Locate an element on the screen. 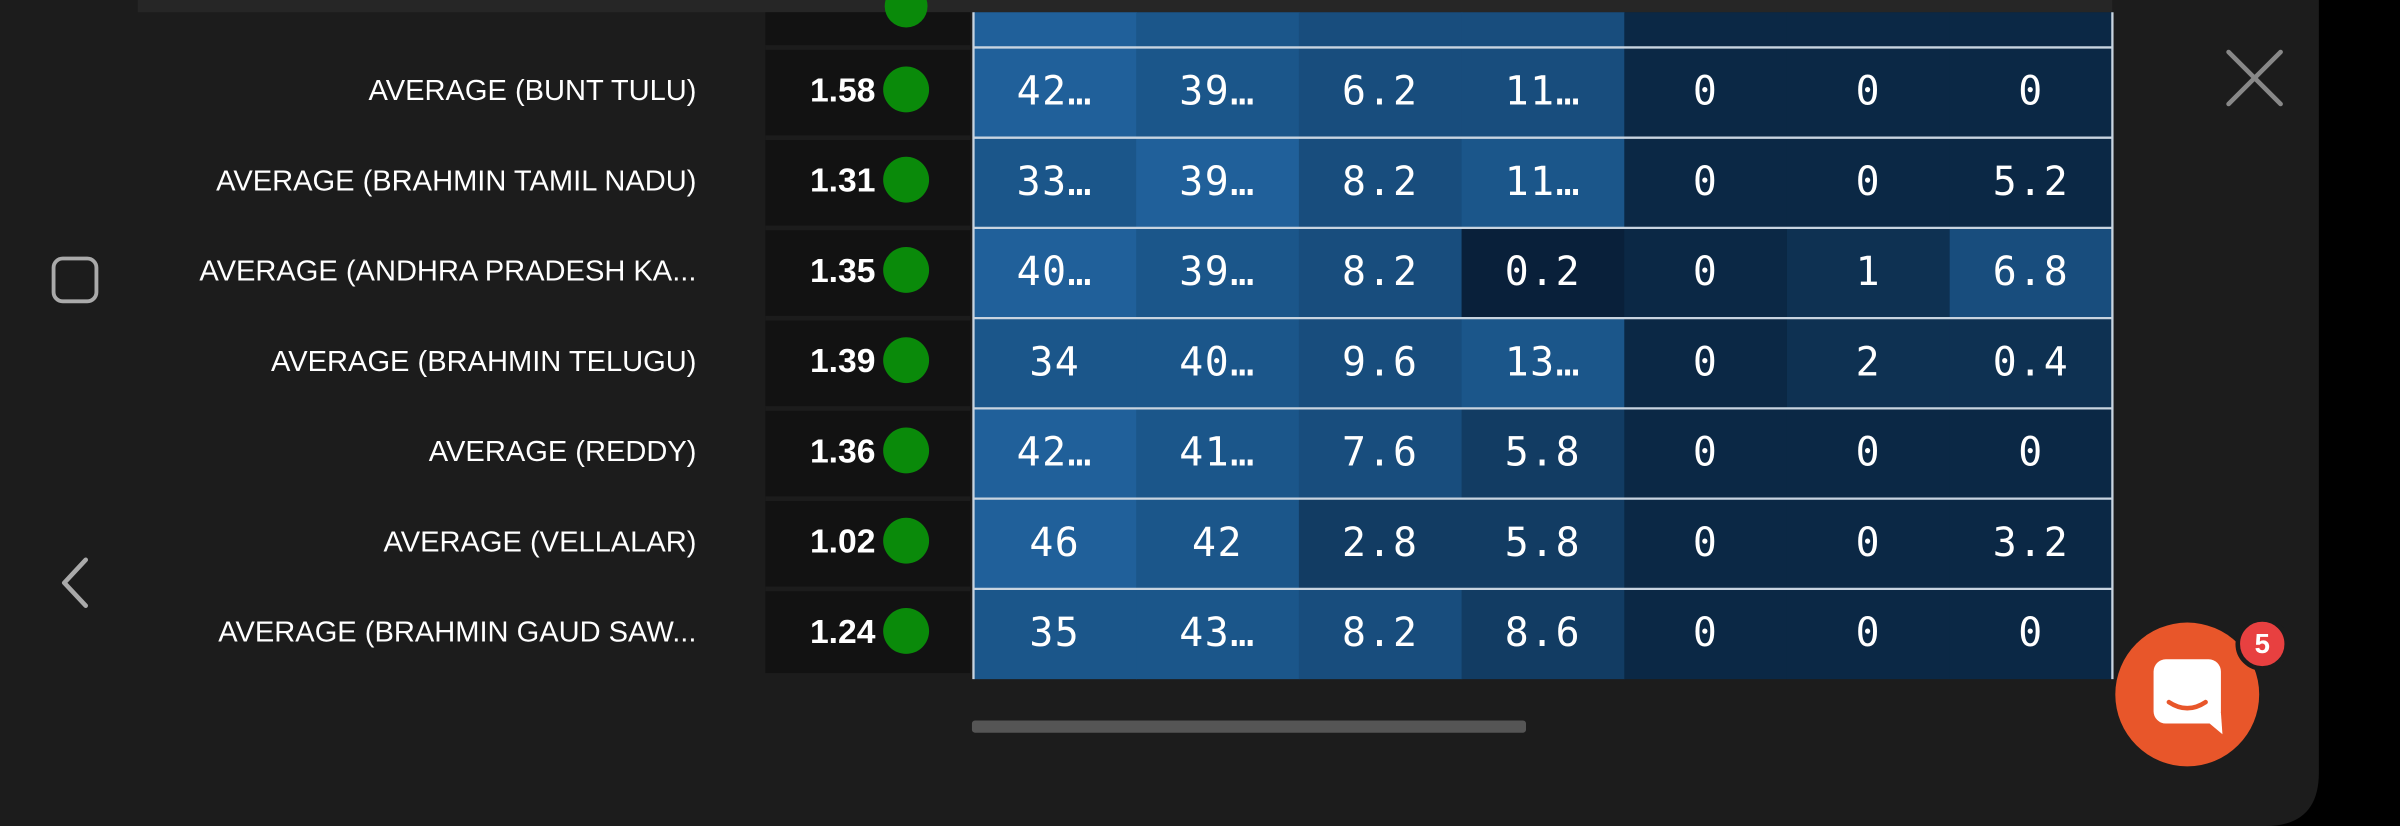 This screenshot has width=2400, height=826. row-label: AVERAGE (REDDY) is located at coordinates (563, 452).